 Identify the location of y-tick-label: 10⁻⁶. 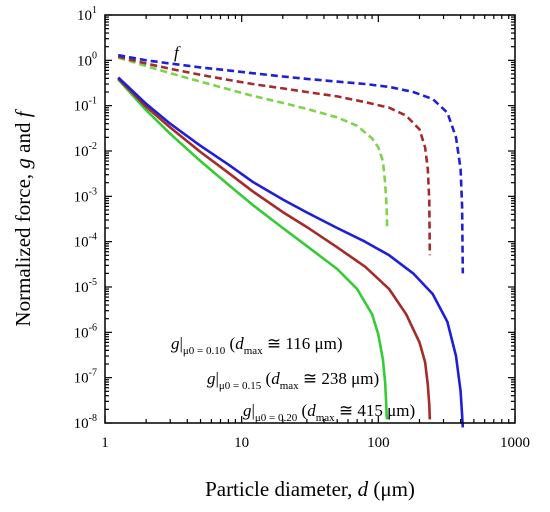
(85, 331).